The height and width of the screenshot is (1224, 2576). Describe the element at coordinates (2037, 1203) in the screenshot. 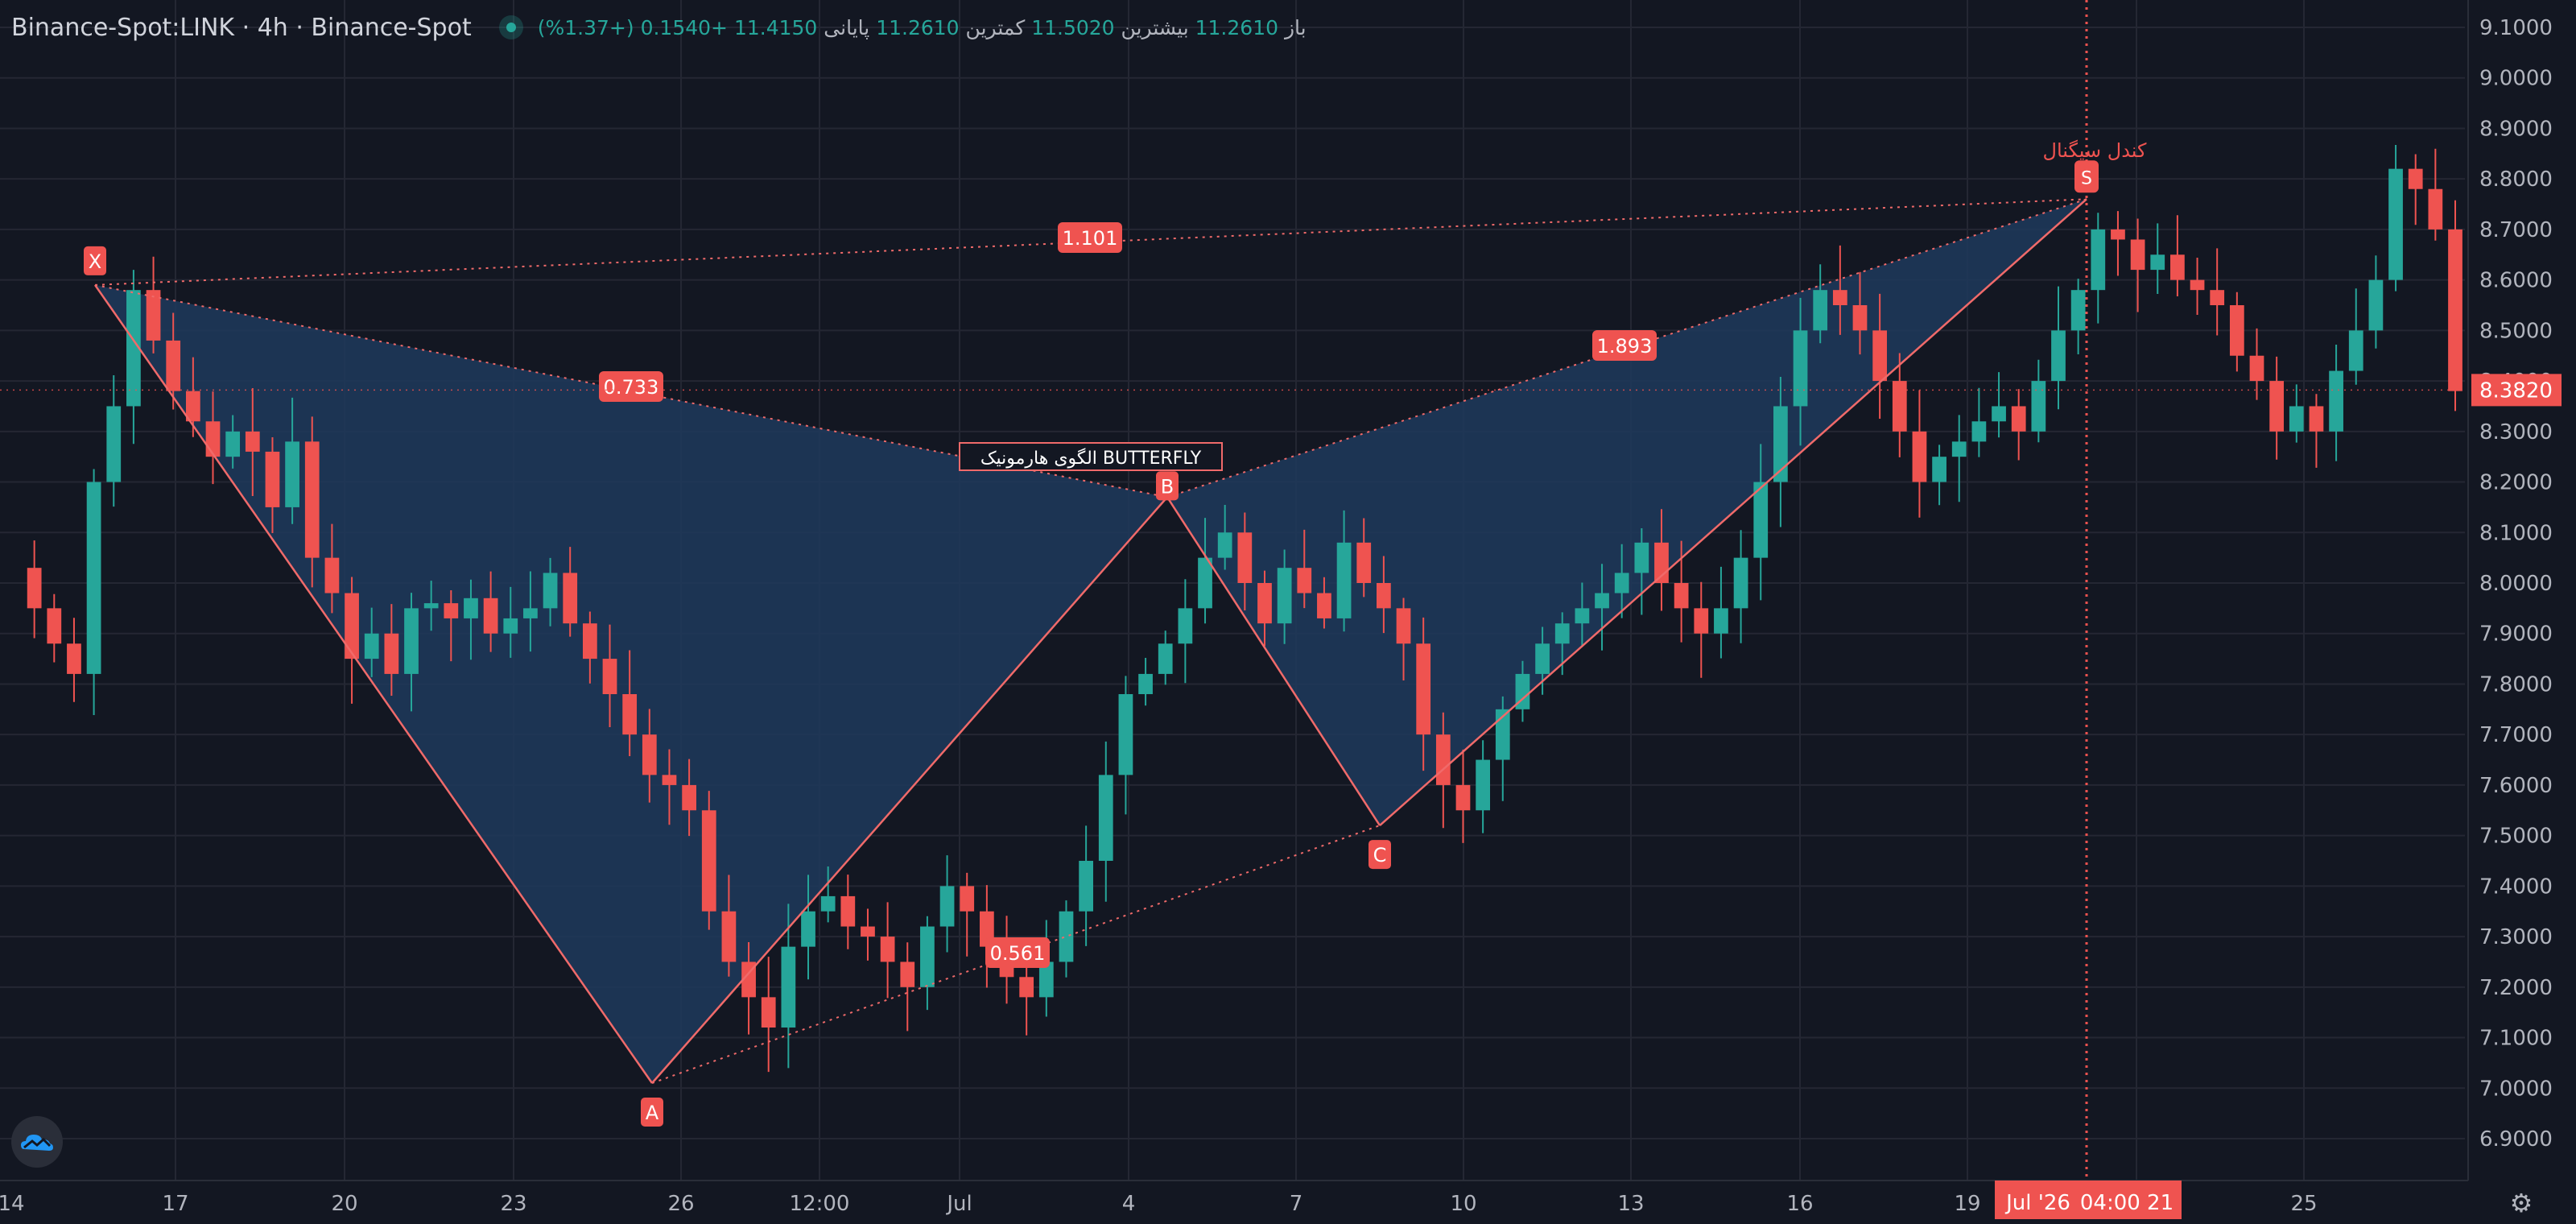

I see `crosshair-date-text: Jul '26` at that location.